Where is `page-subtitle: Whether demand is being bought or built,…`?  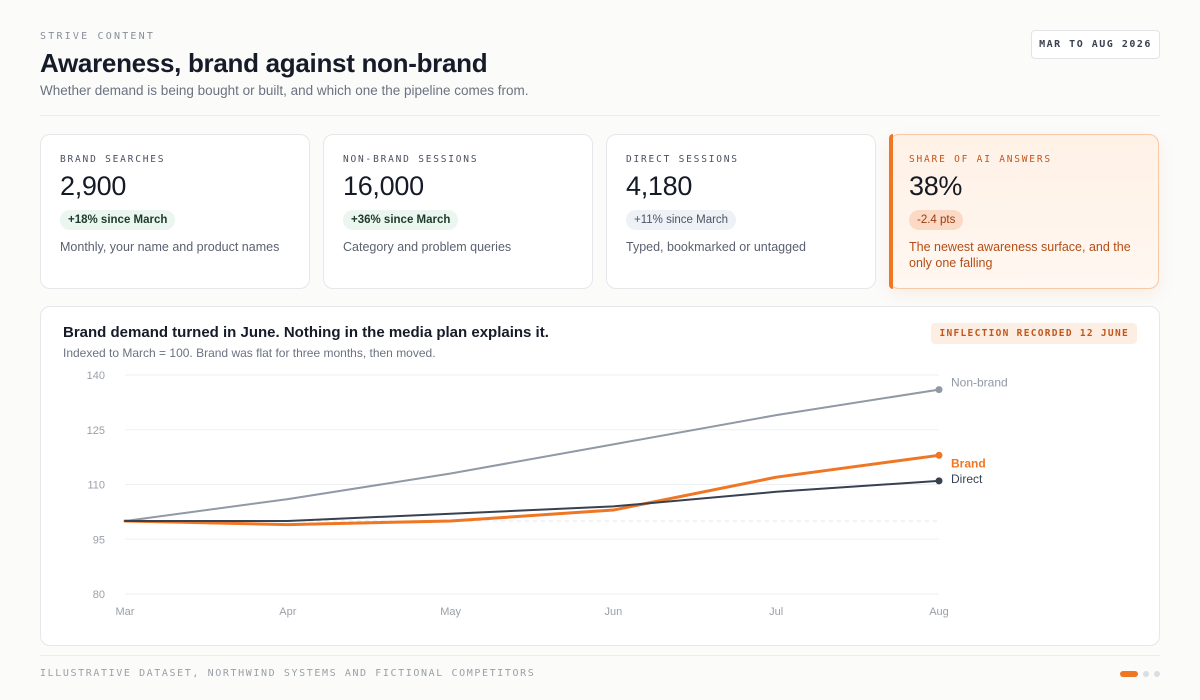
page-subtitle: Whether demand is being bought or built,… is located at coordinates (284, 90).